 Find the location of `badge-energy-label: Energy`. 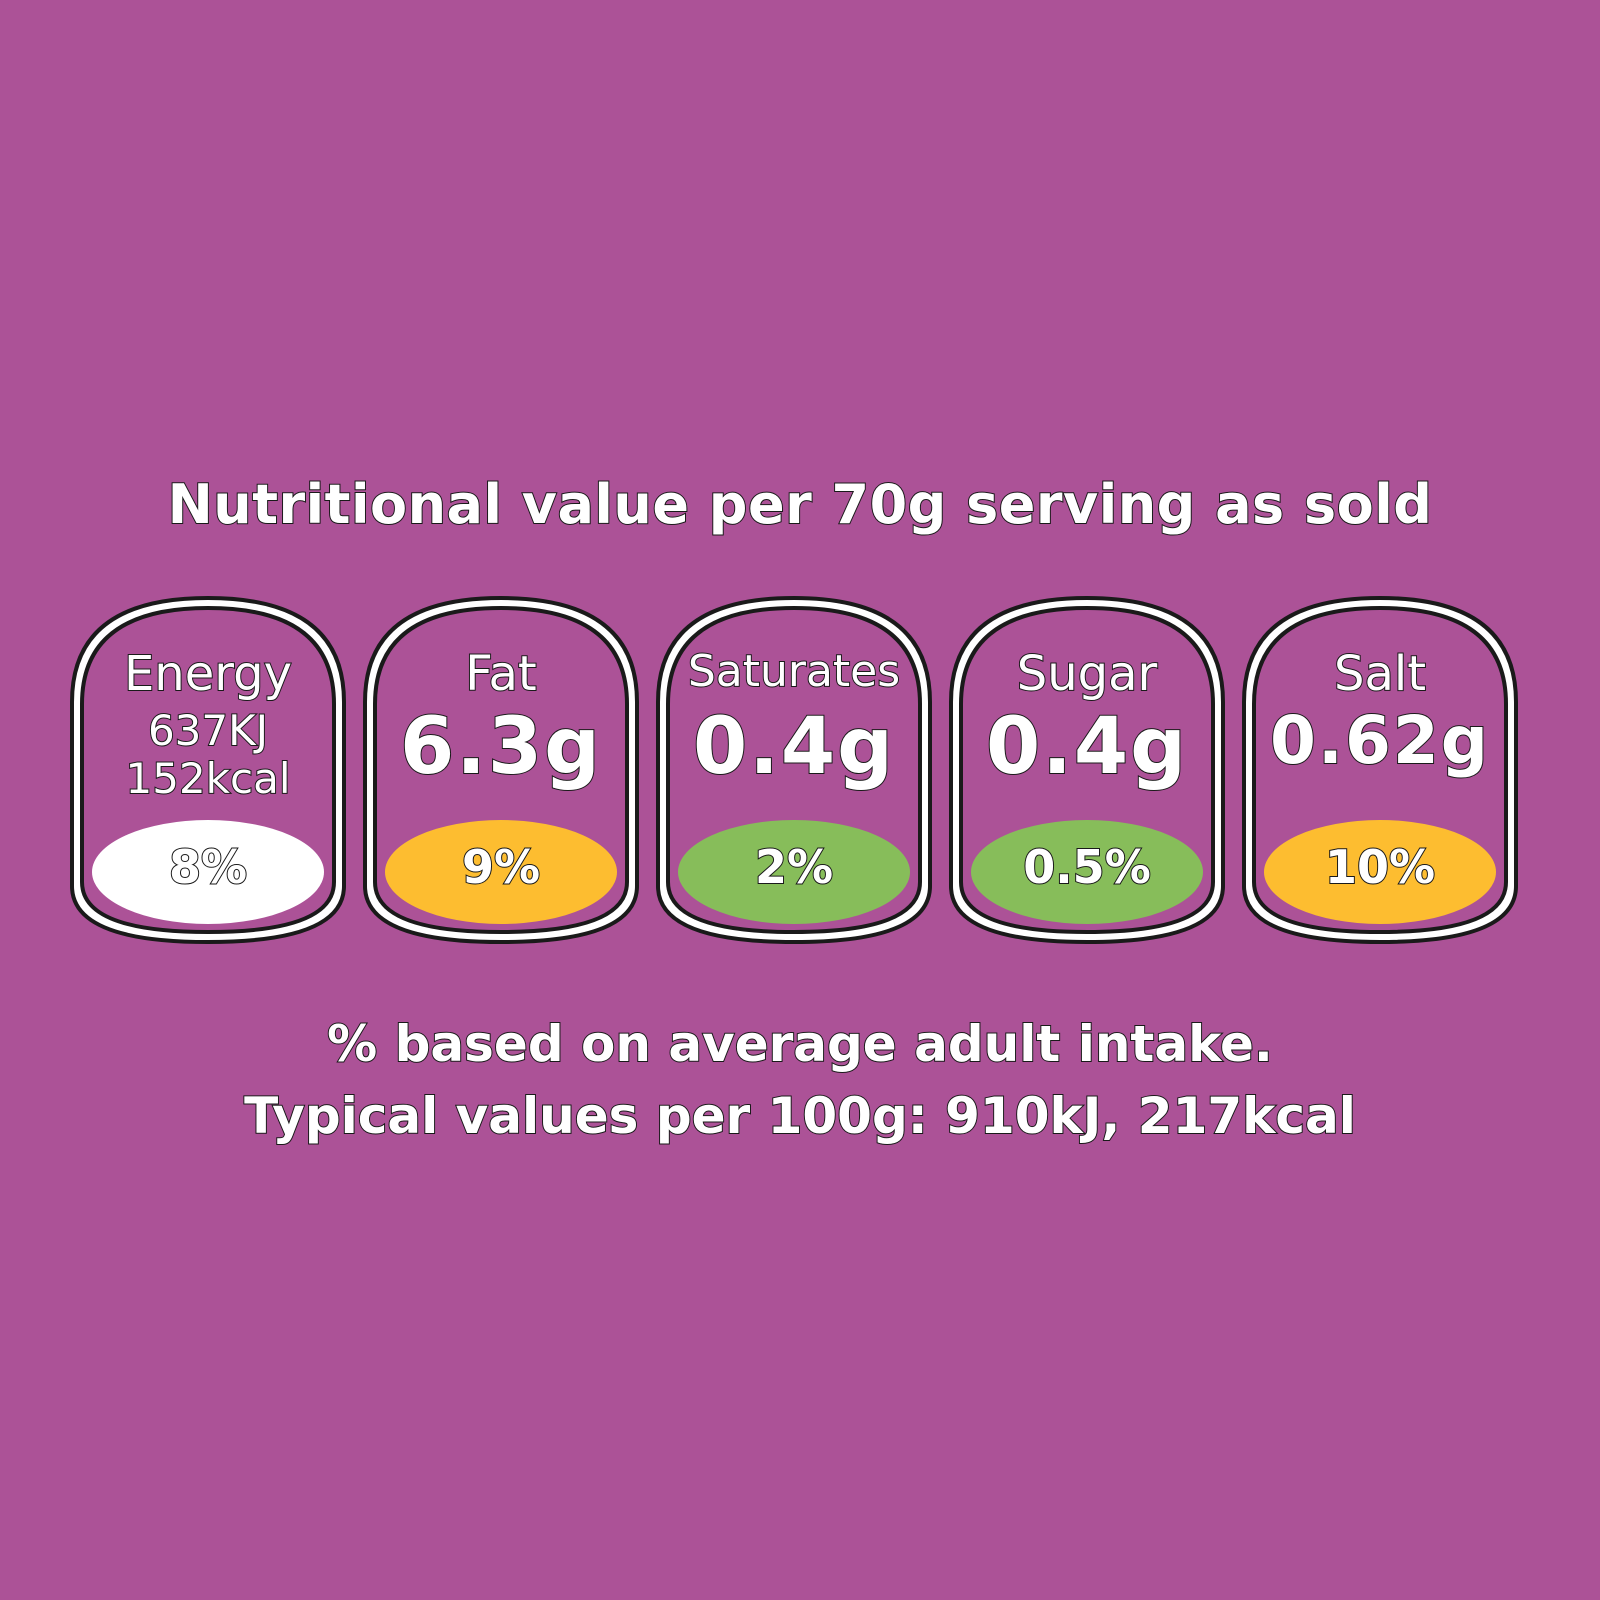

badge-energy-label: Energy is located at coordinates (208, 674).